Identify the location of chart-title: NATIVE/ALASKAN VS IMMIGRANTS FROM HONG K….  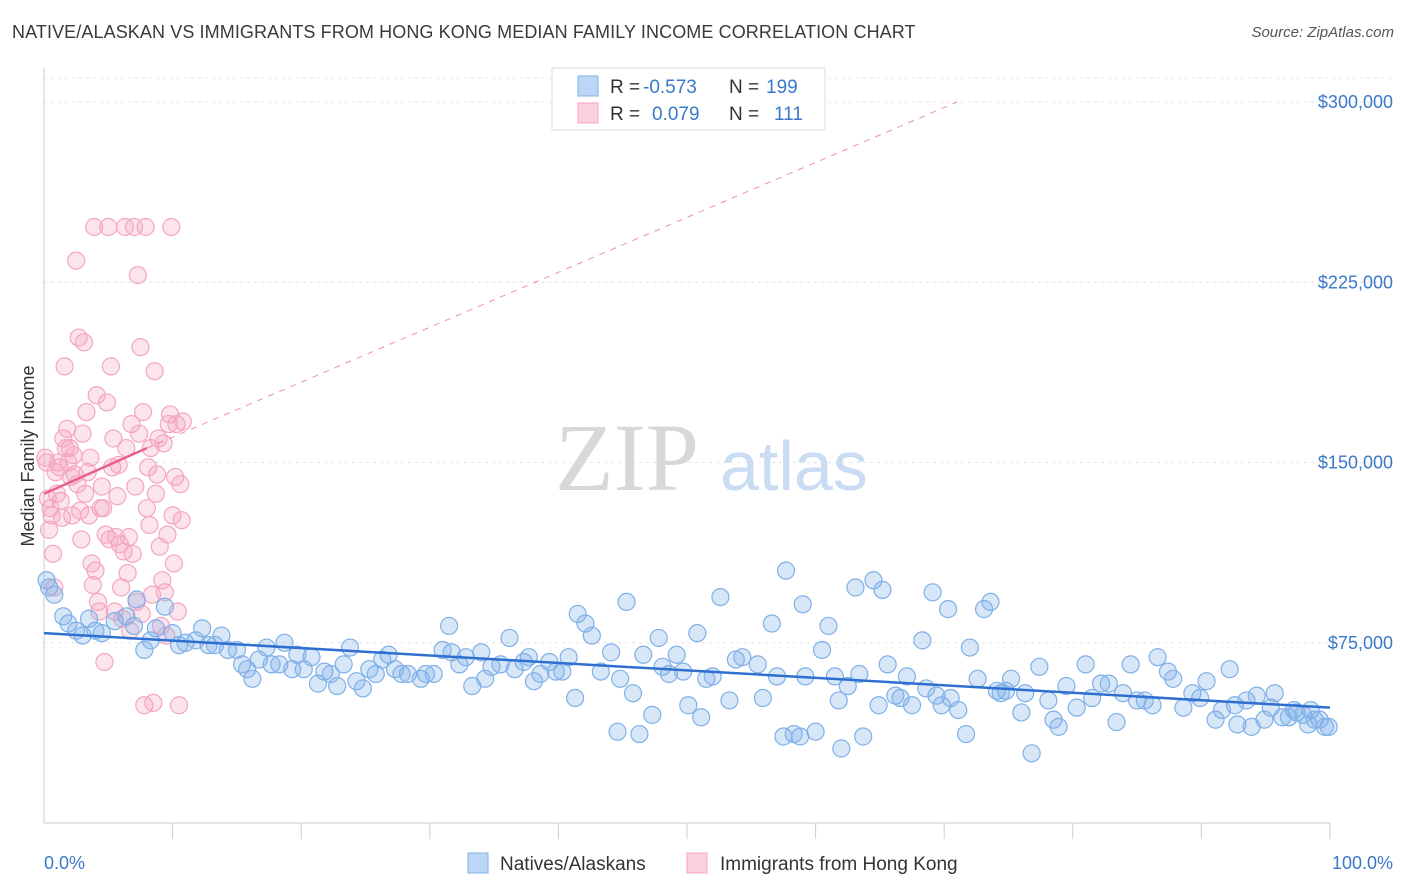
(464, 32).